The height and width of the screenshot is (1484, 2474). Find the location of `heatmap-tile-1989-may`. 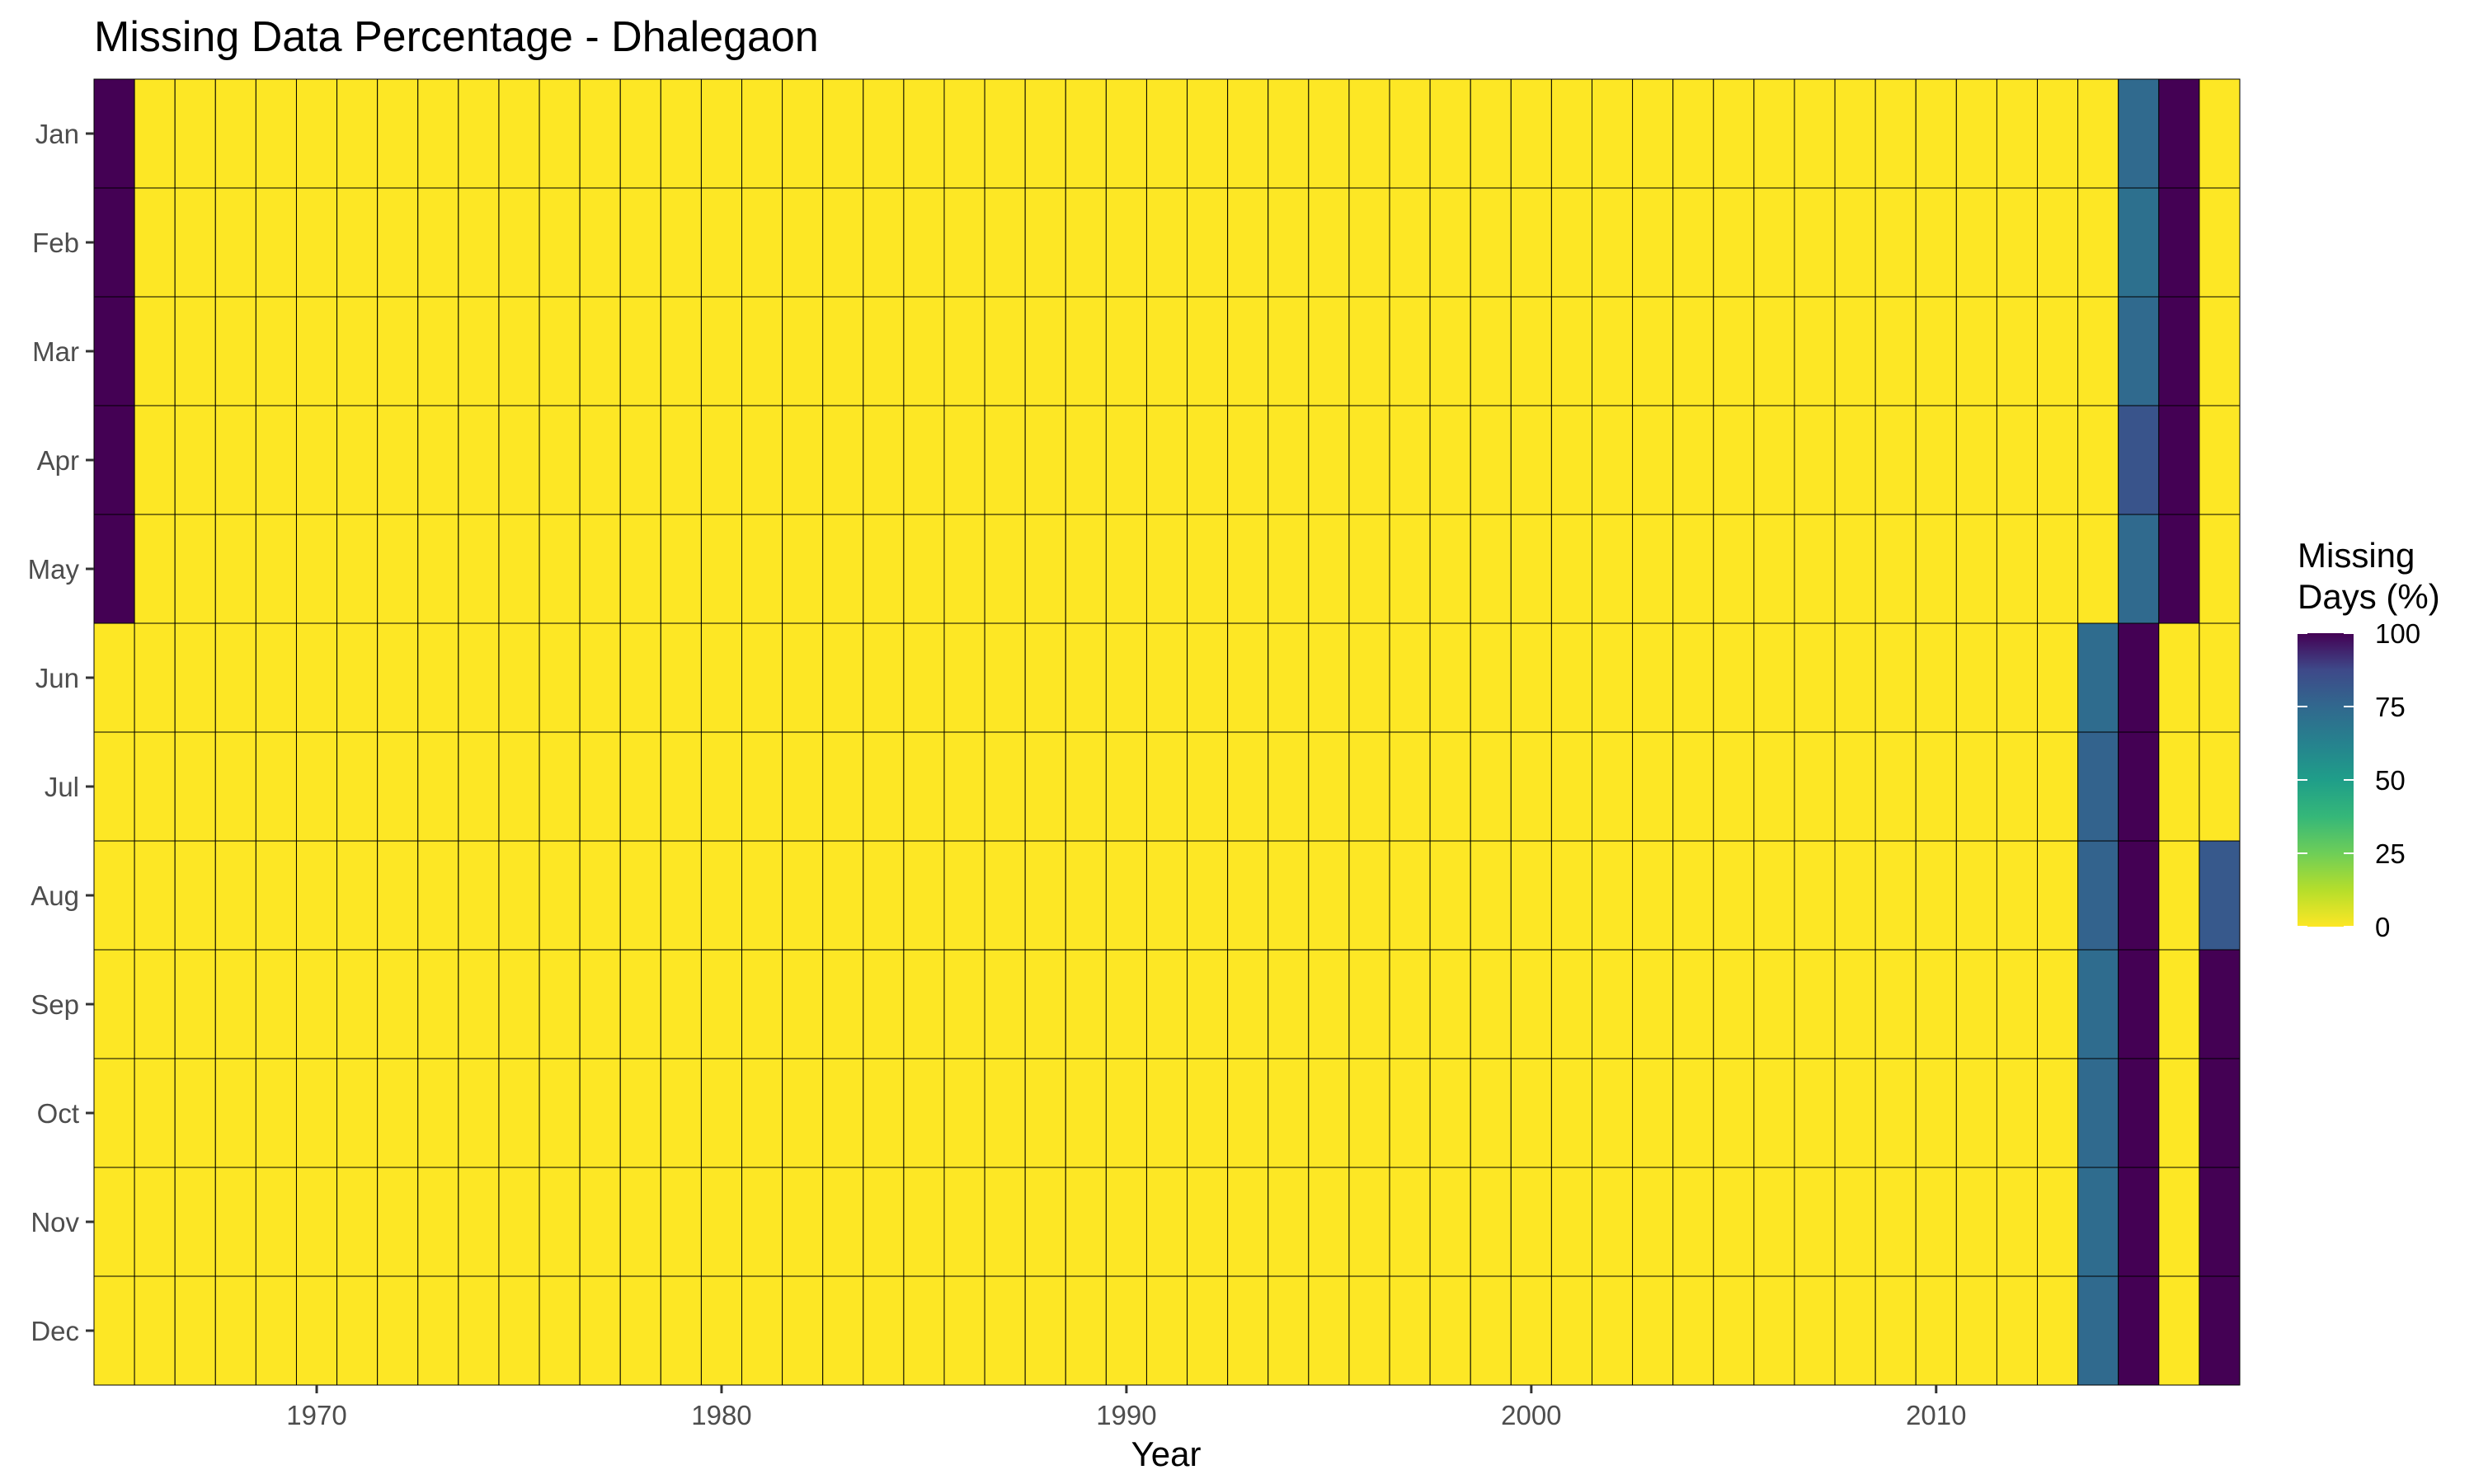

heatmap-tile-1989-may is located at coordinates (1086, 569).